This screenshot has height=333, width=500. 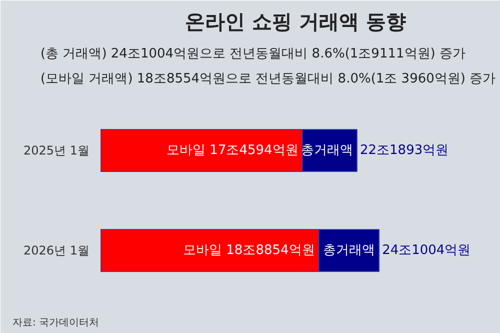 I want to click on data-label: 모바일 17조4594억원, so click(x=232, y=150).